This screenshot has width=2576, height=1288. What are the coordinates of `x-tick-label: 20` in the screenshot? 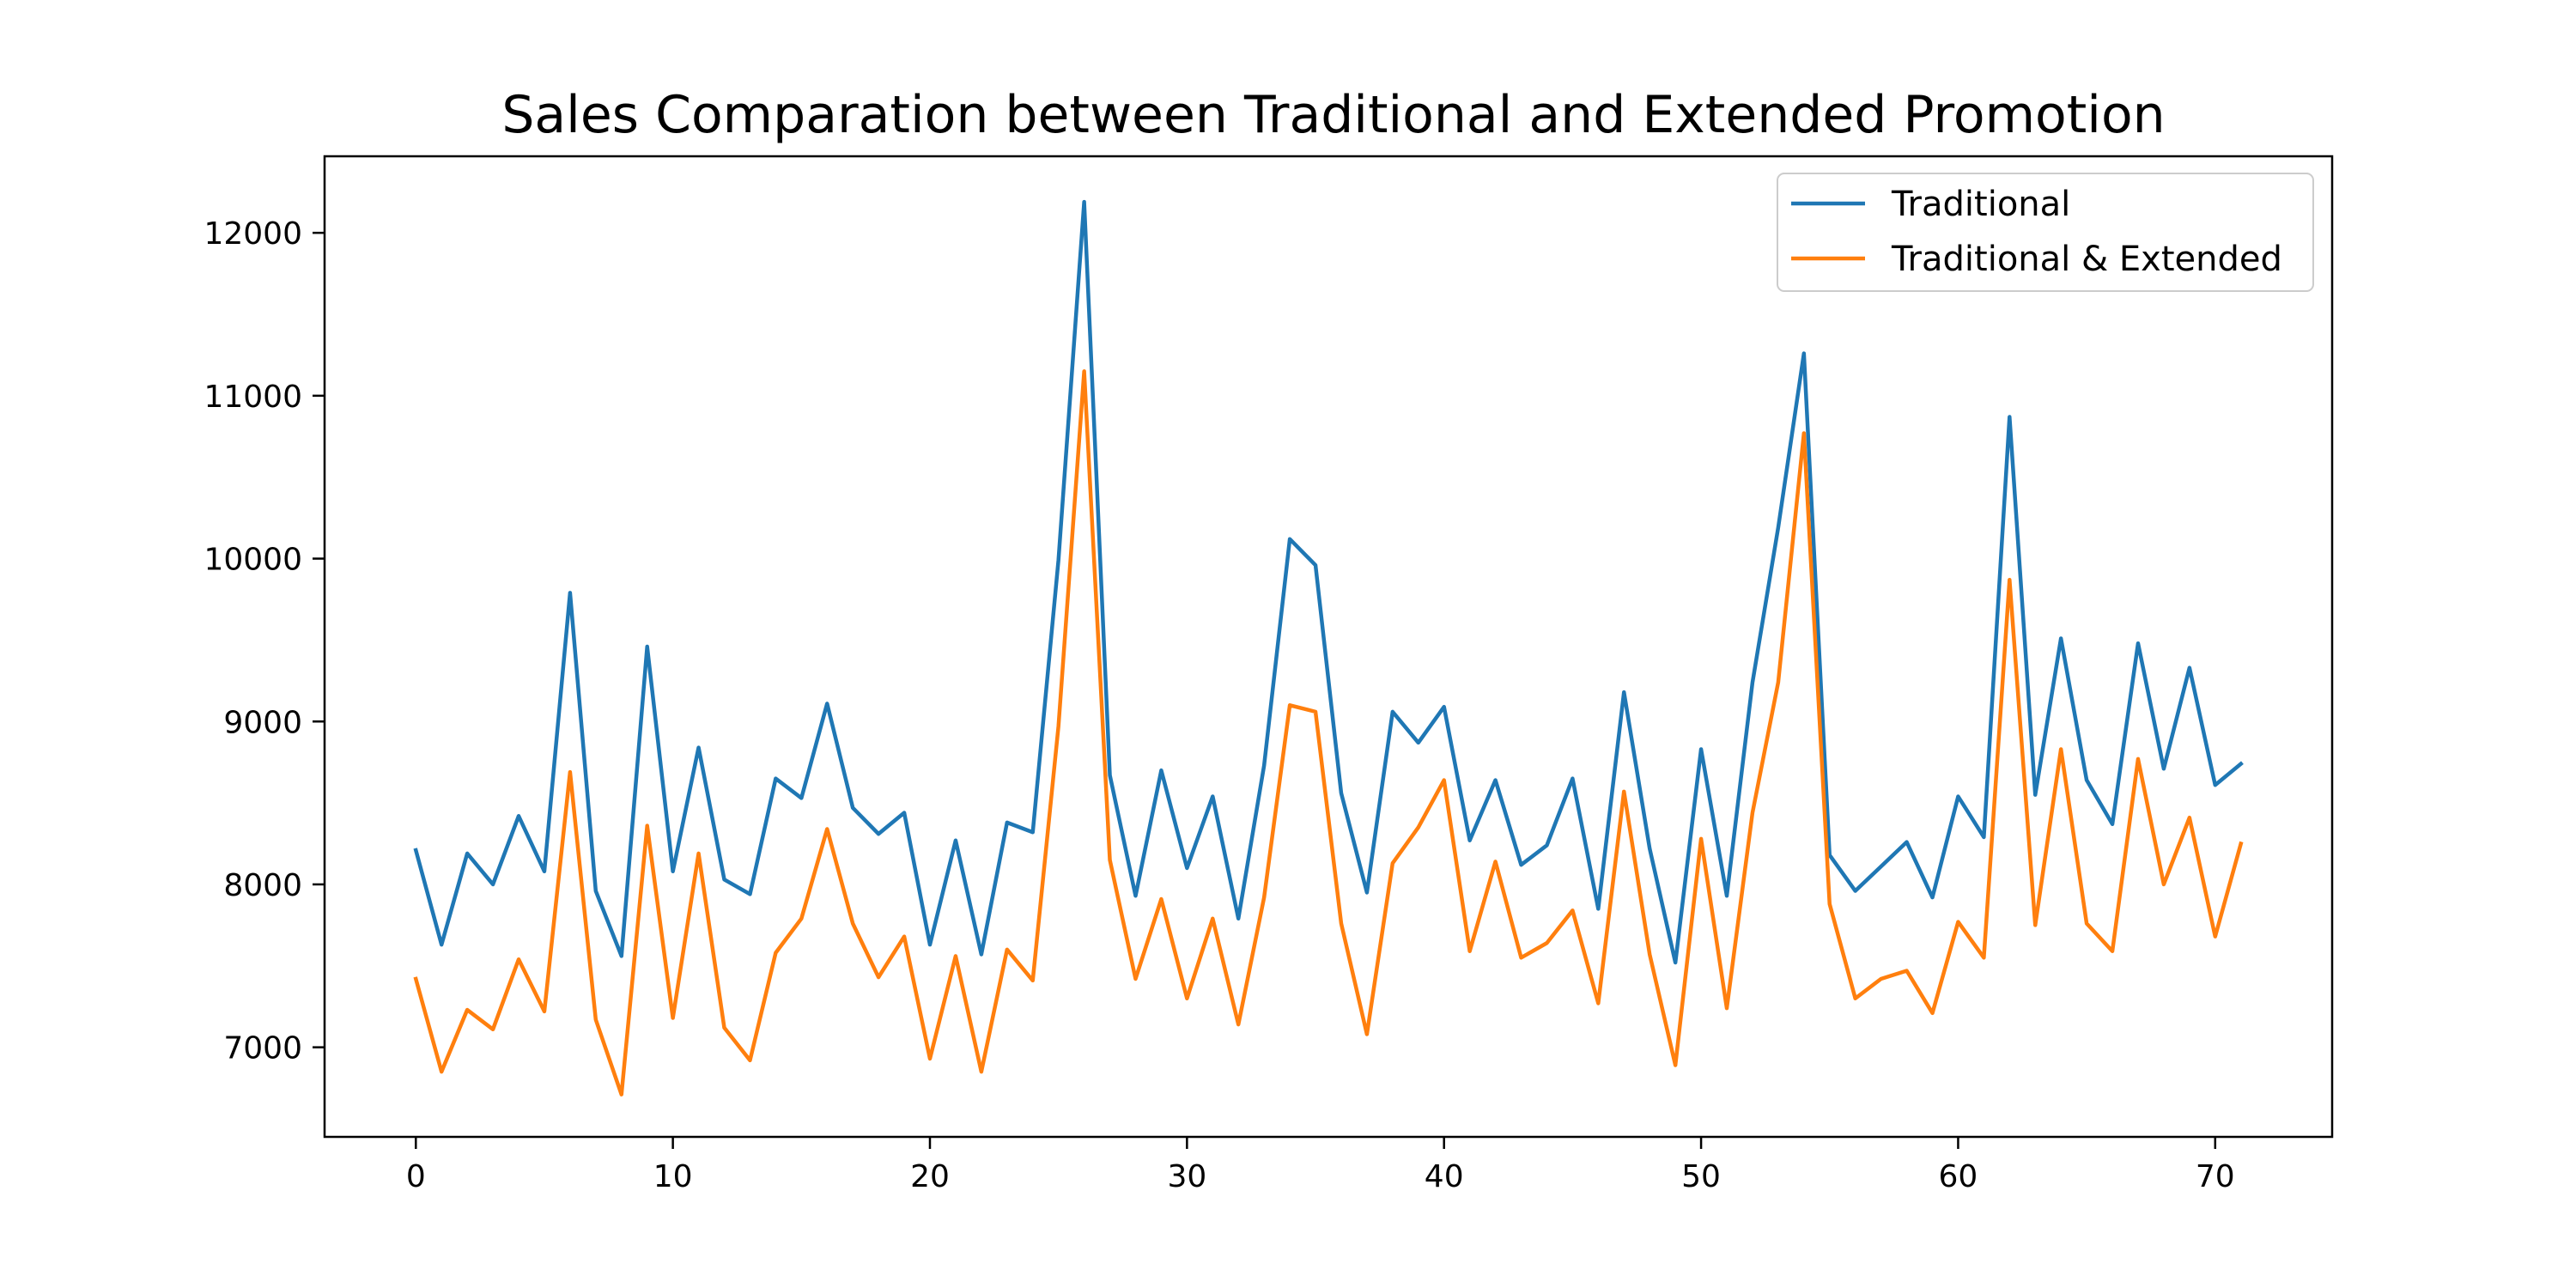 It's located at (930, 1177).